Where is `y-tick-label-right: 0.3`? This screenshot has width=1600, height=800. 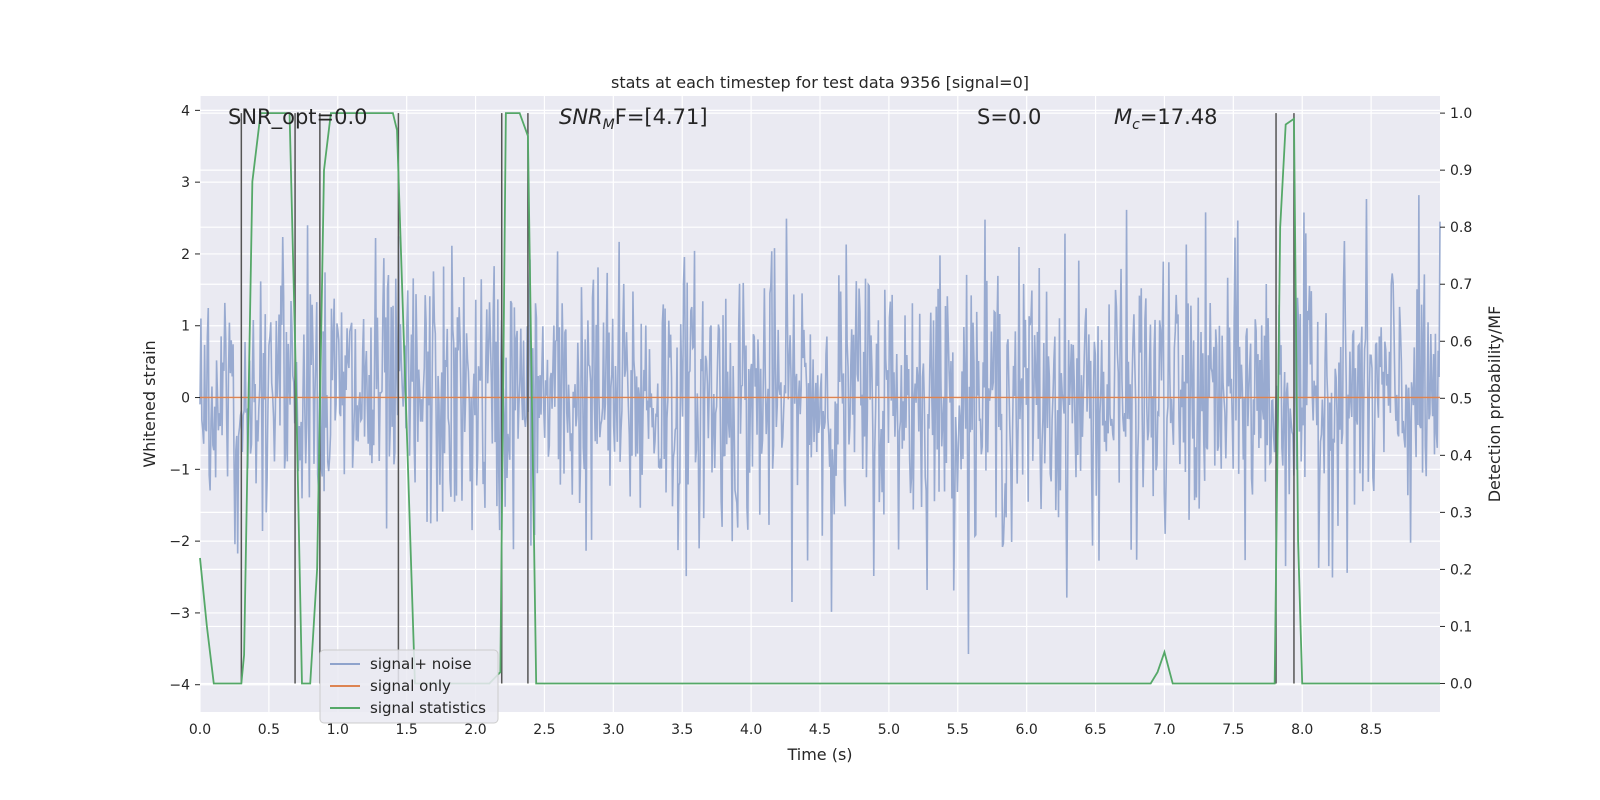 y-tick-label-right: 0.3 is located at coordinates (1461, 513).